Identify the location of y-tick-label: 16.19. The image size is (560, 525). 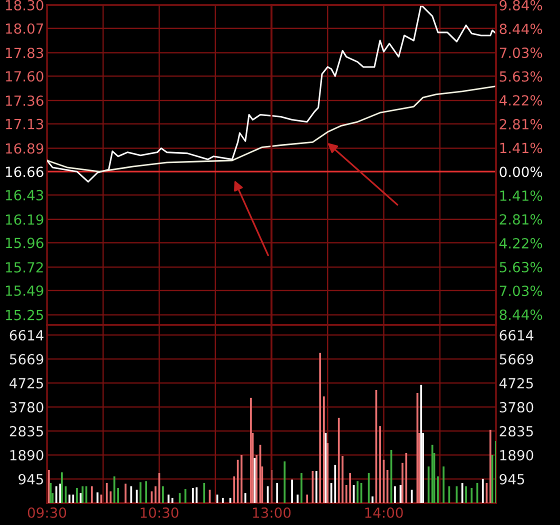
(25, 219).